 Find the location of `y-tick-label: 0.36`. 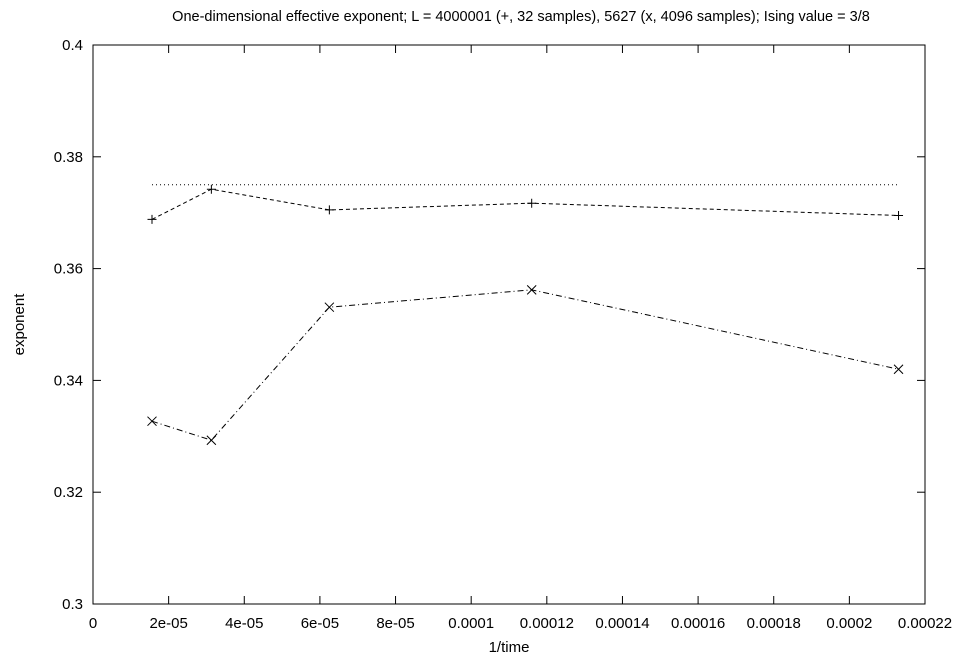

y-tick-label: 0.36 is located at coordinates (68, 269).